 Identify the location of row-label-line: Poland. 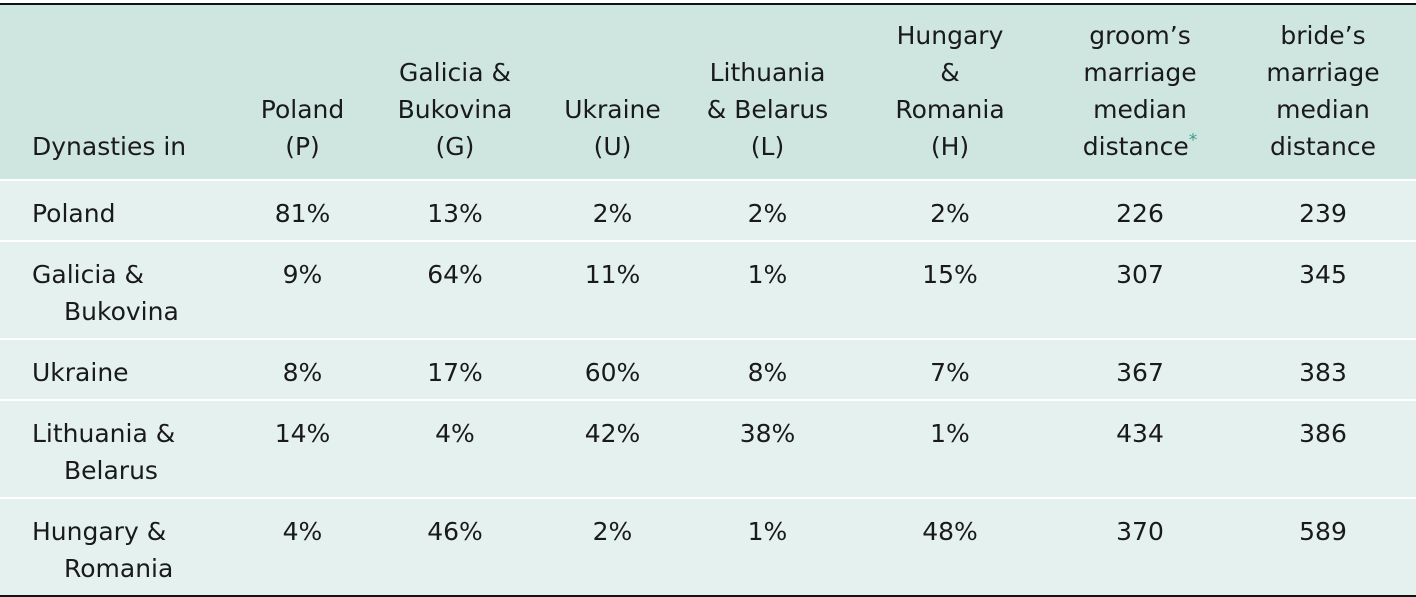
(74, 213).